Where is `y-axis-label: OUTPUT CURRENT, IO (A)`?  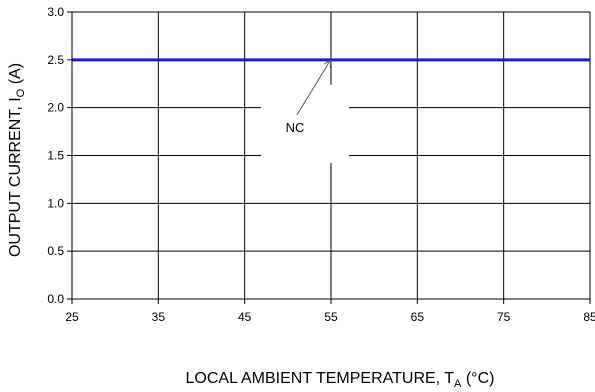 y-axis-label: OUTPUT CURRENT, IO (A) is located at coordinates (17, 160).